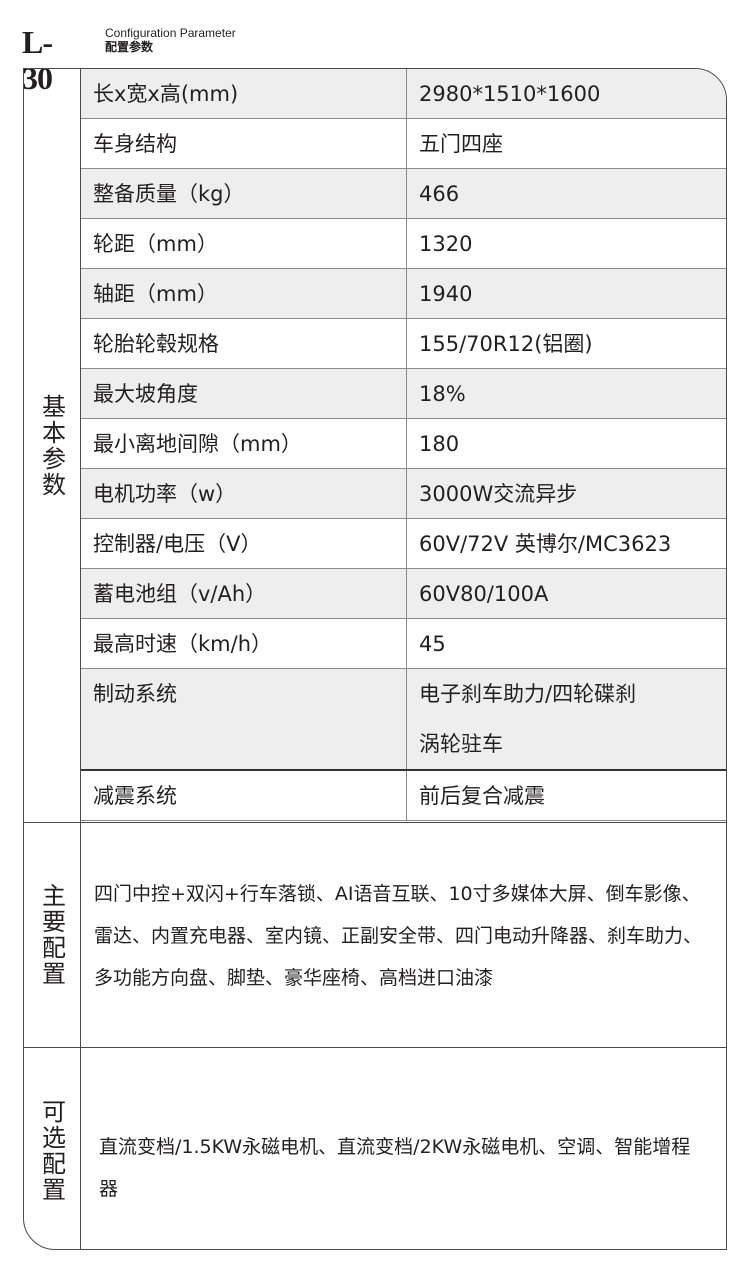  Describe the element at coordinates (403, 594) in the screenshot. I see `spec-row: 蓄电池组（v/Ah） 60V80/100A` at that location.